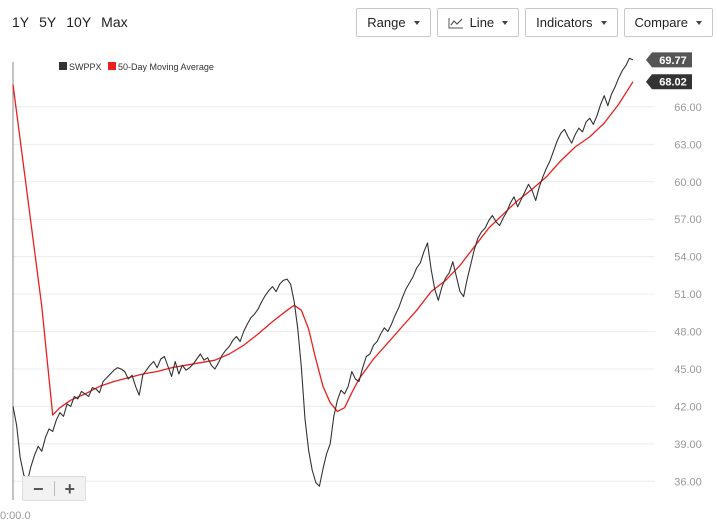  What do you see at coordinates (564, 22) in the screenshot?
I see `indicators-dropdown-label: Indicators` at bounding box center [564, 22].